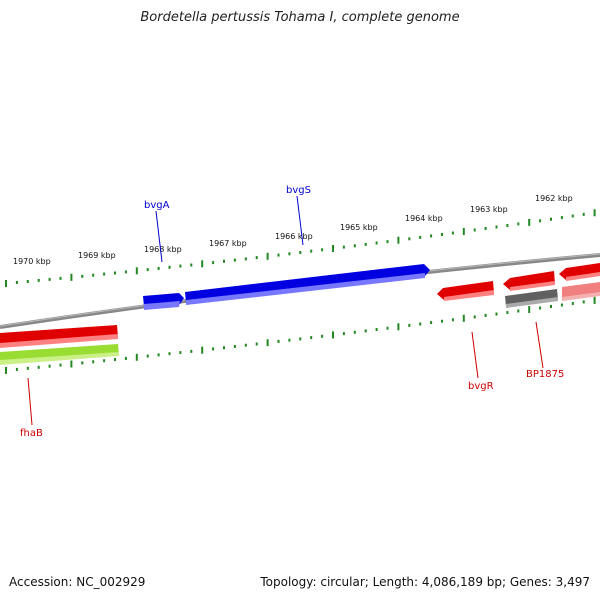  I want to click on gene-fhaB, so click(59, 354).